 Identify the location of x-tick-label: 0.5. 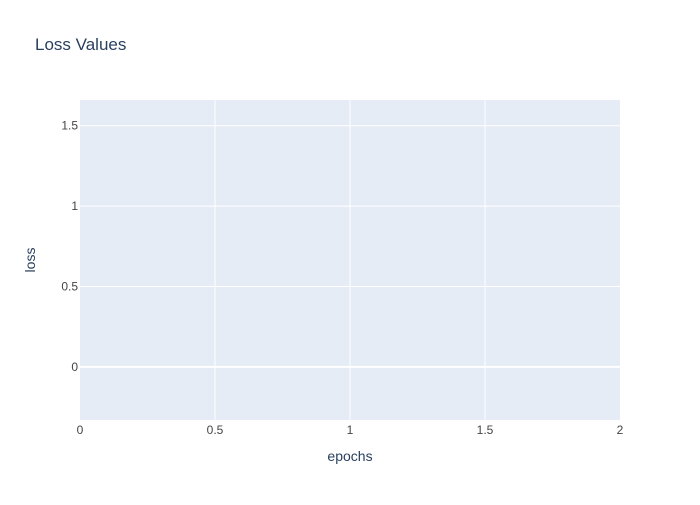
(215, 430).